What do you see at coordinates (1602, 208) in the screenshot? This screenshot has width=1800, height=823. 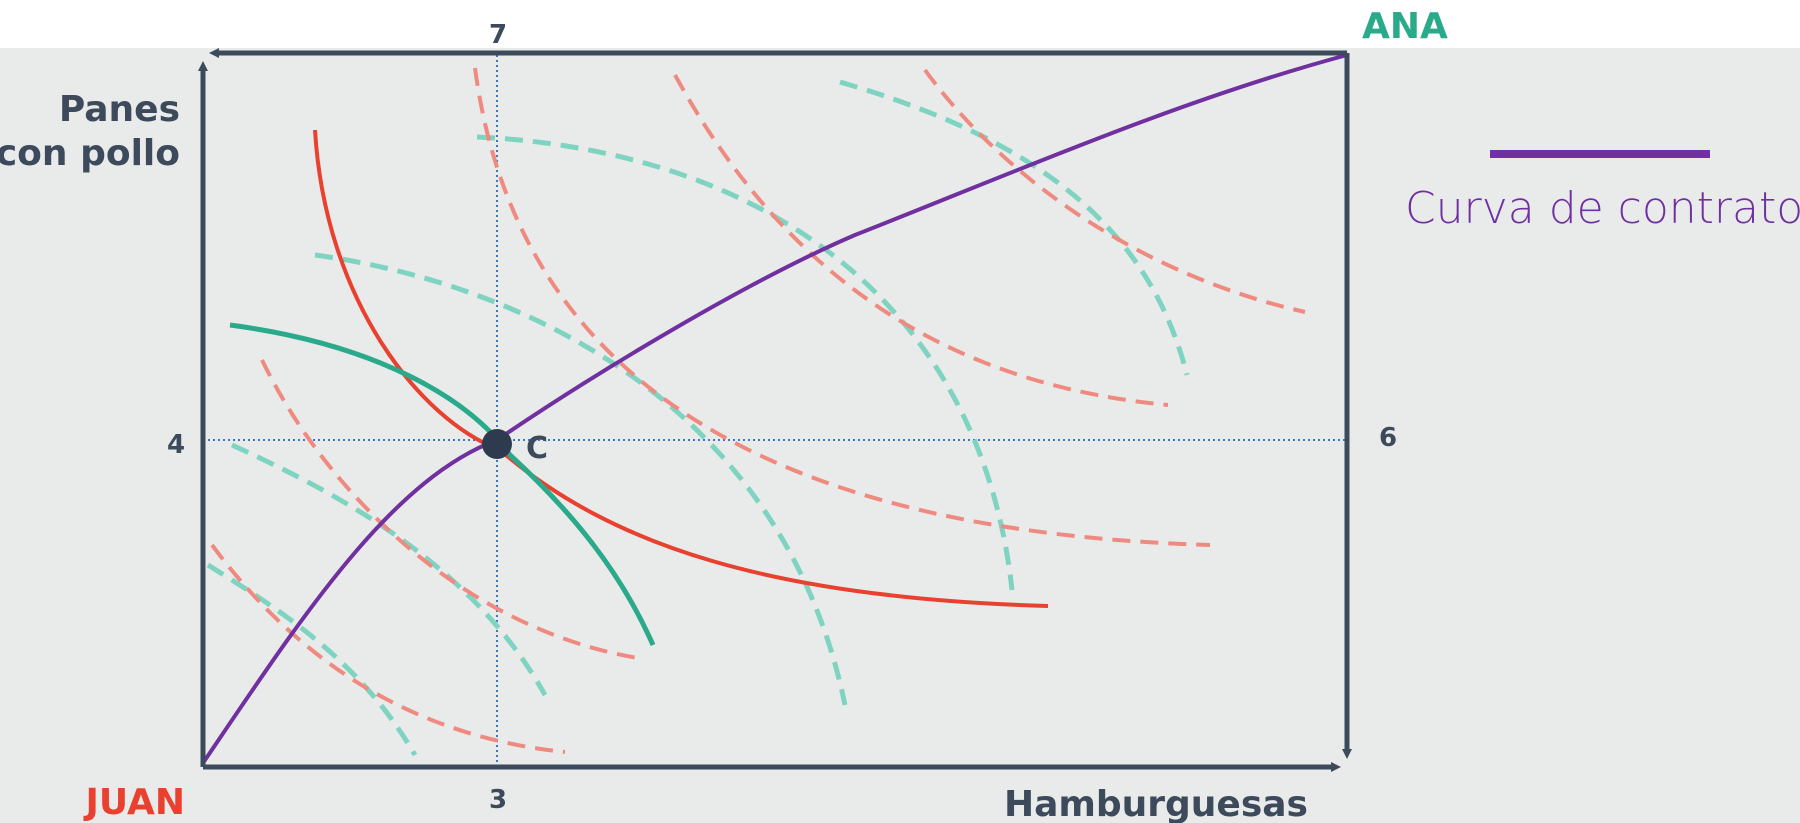 I see `legend-label-contract-curve: Curva de contrato` at bounding box center [1602, 208].